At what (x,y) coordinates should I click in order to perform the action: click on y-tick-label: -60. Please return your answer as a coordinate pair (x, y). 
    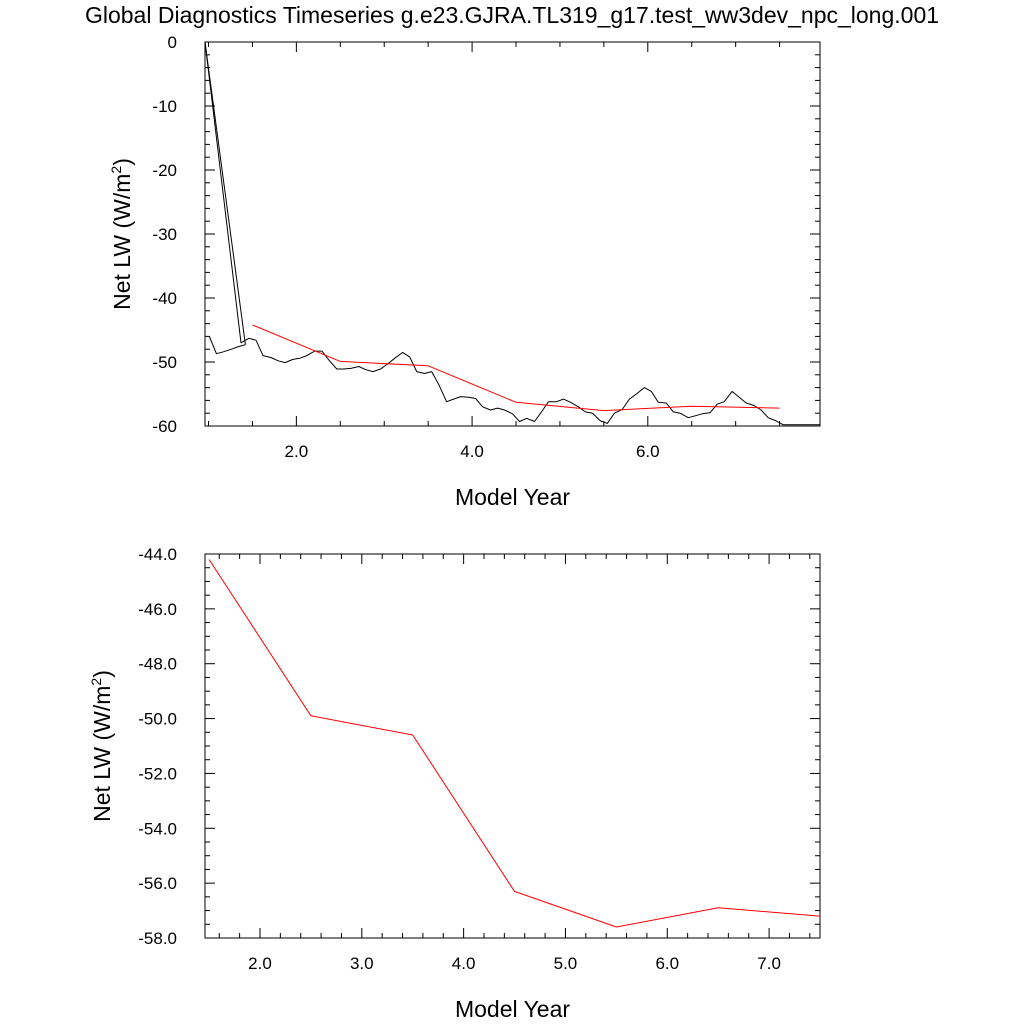
    Looking at the image, I should click on (164, 426).